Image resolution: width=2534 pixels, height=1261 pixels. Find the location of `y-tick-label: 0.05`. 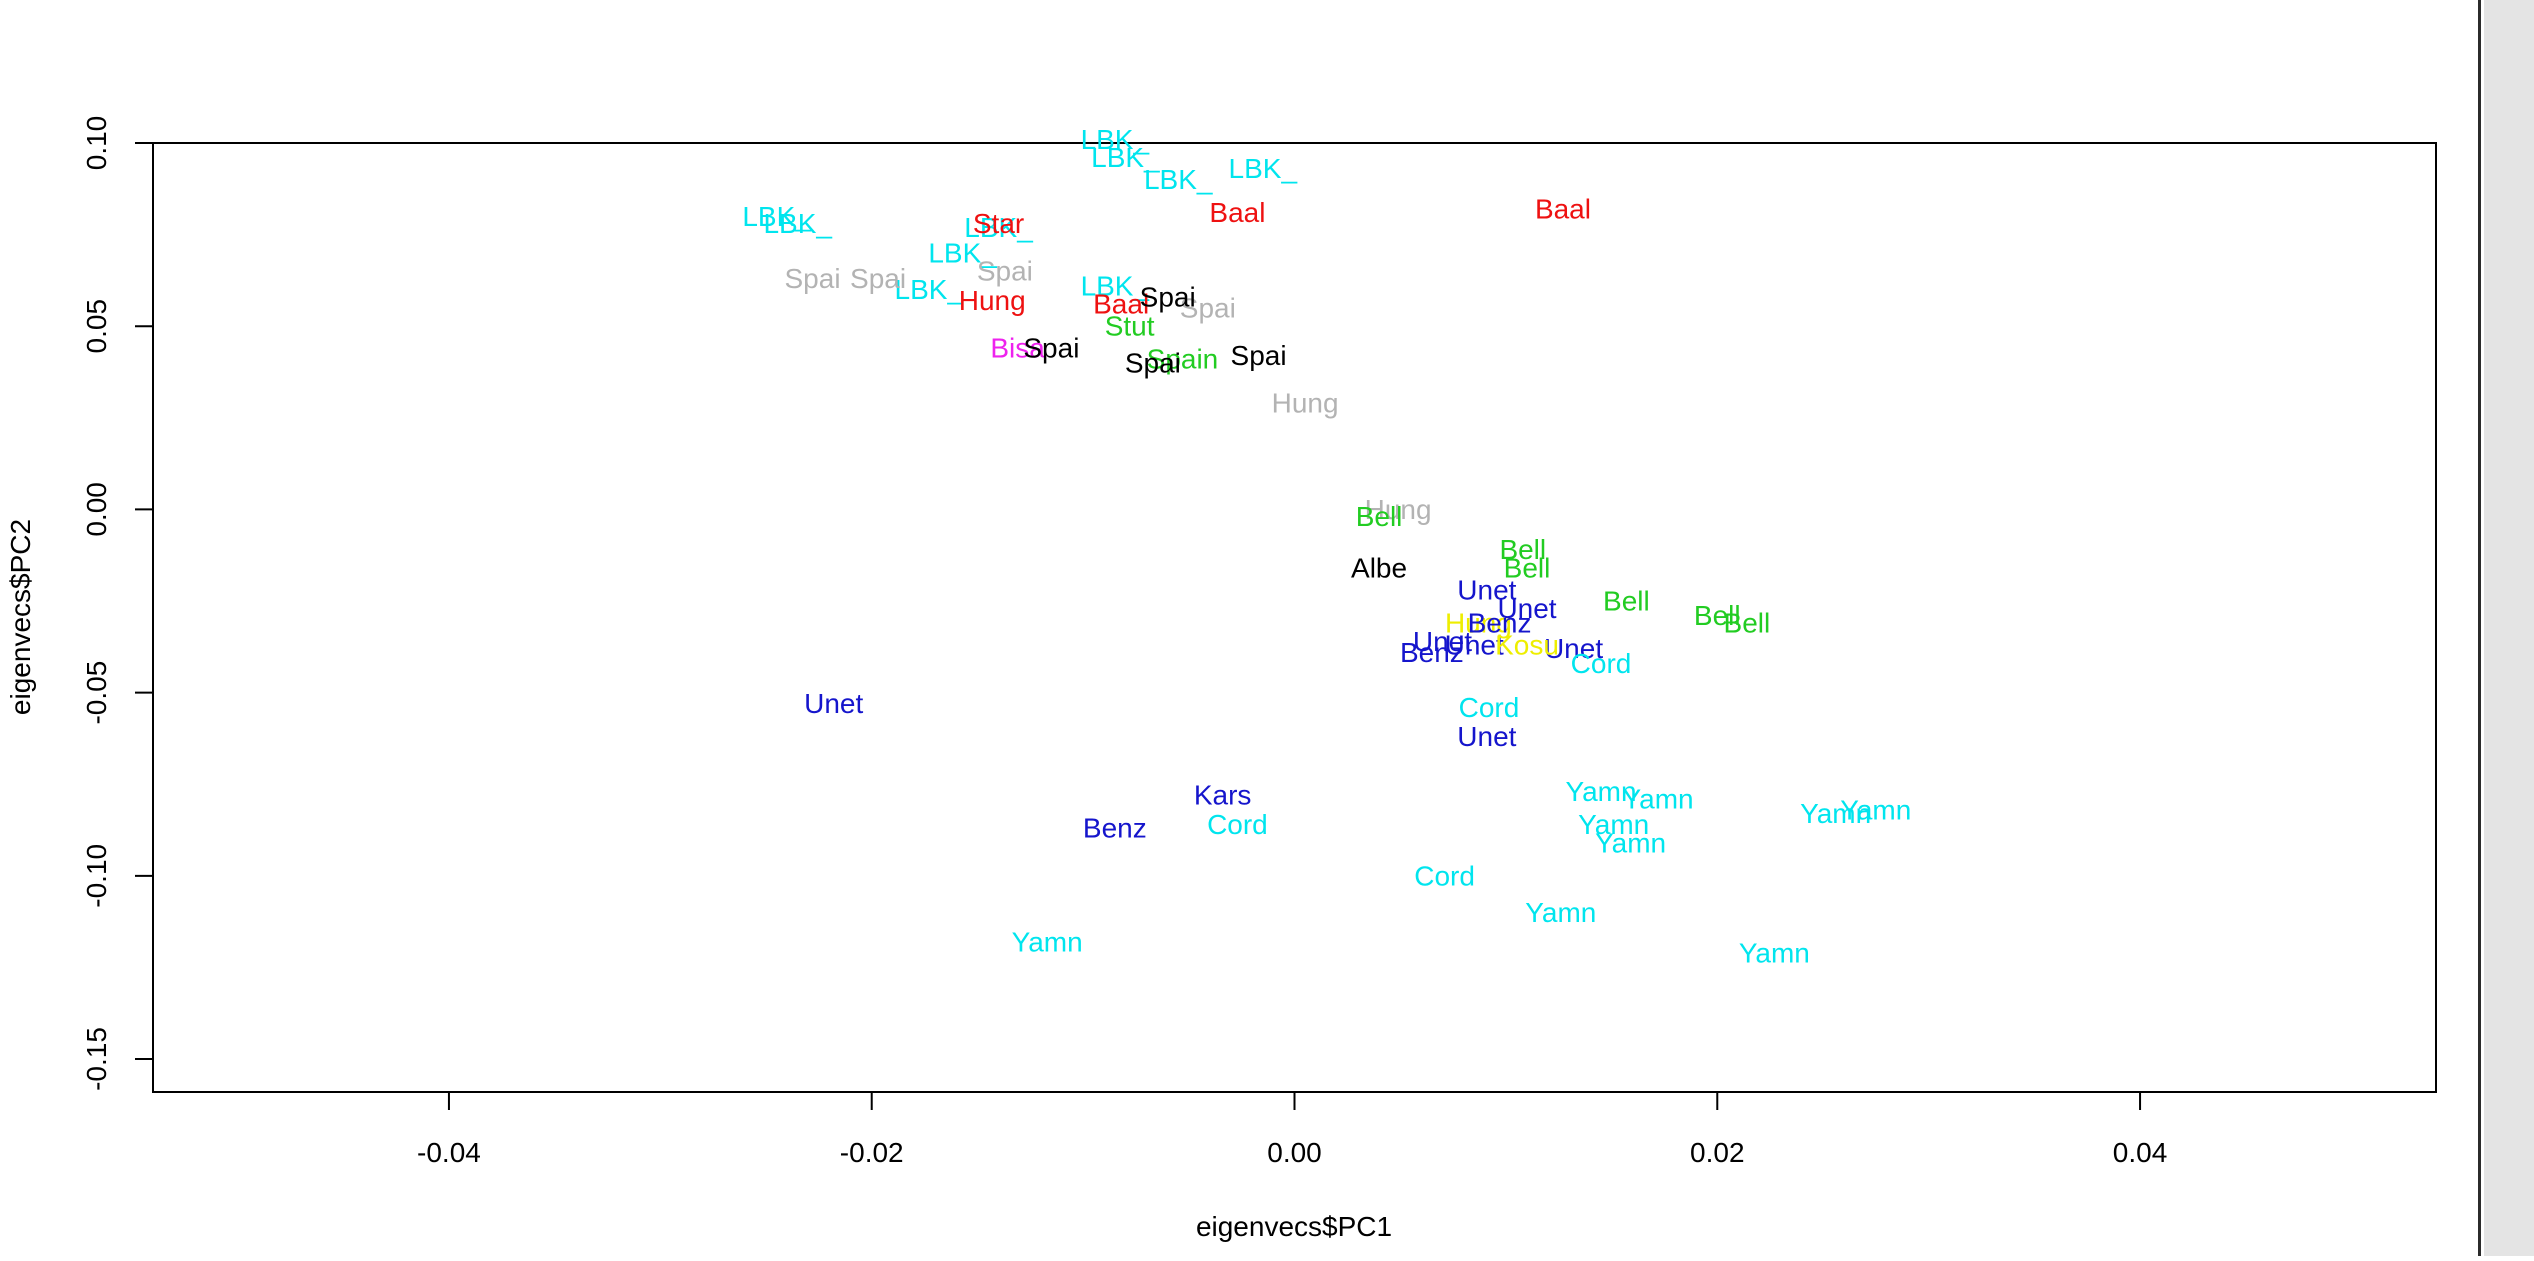

y-tick-label: 0.05 is located at coordinates (96, 326).